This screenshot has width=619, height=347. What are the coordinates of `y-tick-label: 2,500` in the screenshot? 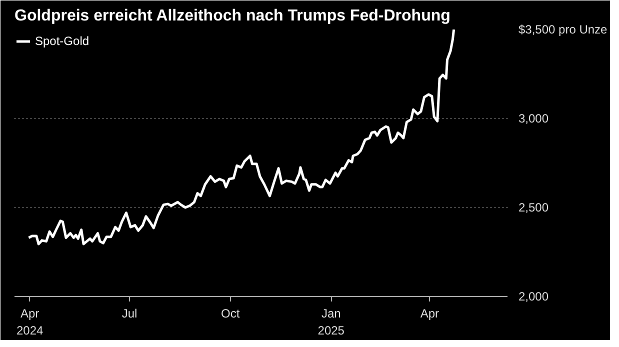 It's located at (533, 207).